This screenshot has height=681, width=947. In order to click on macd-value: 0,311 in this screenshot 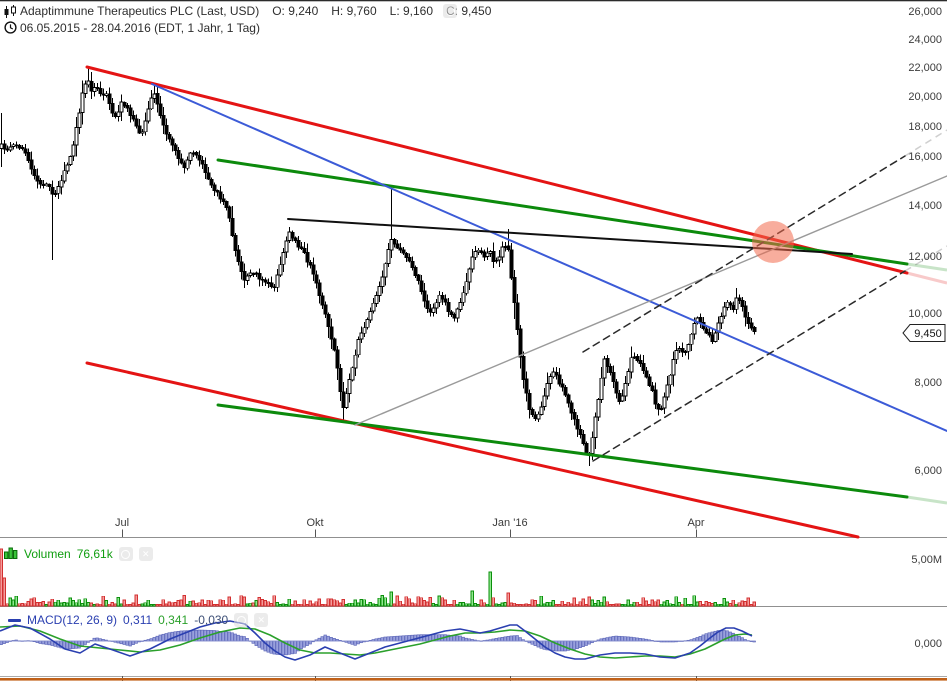, I will do `click(138, 620)`.